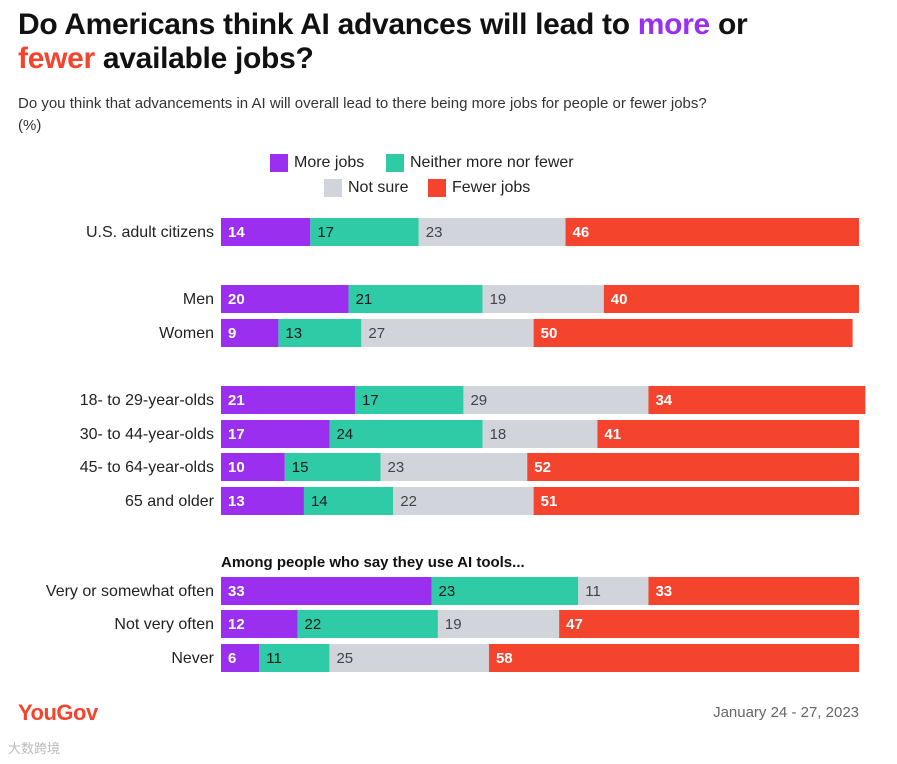 The height and width of the screenshot is (764, 897). I want to click on bar-segment-neither-more-nor-fewer-not-very-often, so click(367, 624).